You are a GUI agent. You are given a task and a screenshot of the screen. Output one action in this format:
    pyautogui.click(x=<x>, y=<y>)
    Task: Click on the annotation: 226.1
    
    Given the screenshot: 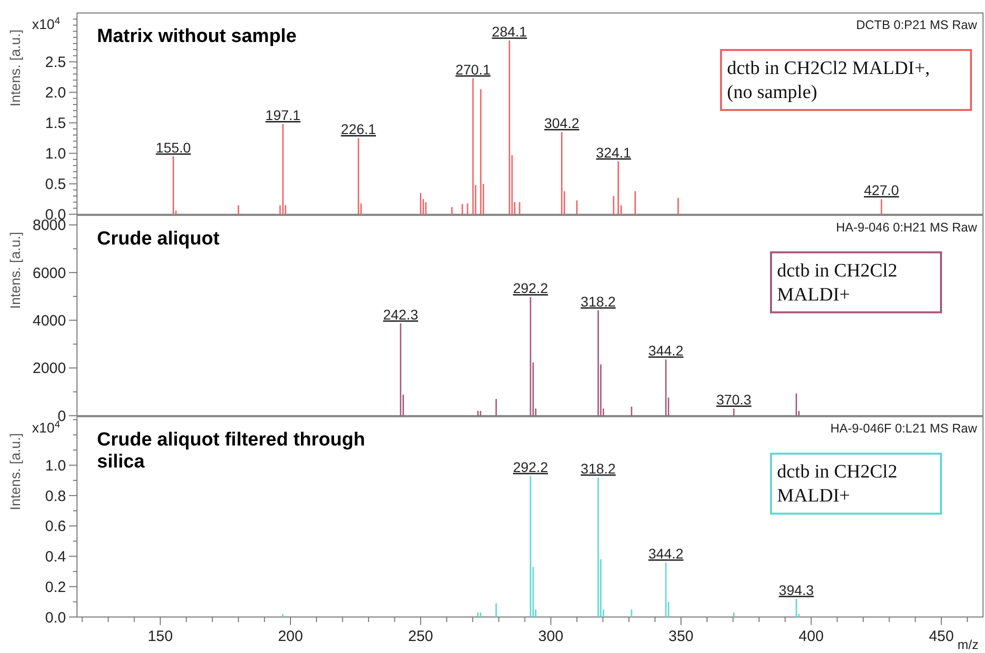 What is the action you would take?
    pyautogui.click(x=358, y=129)
    